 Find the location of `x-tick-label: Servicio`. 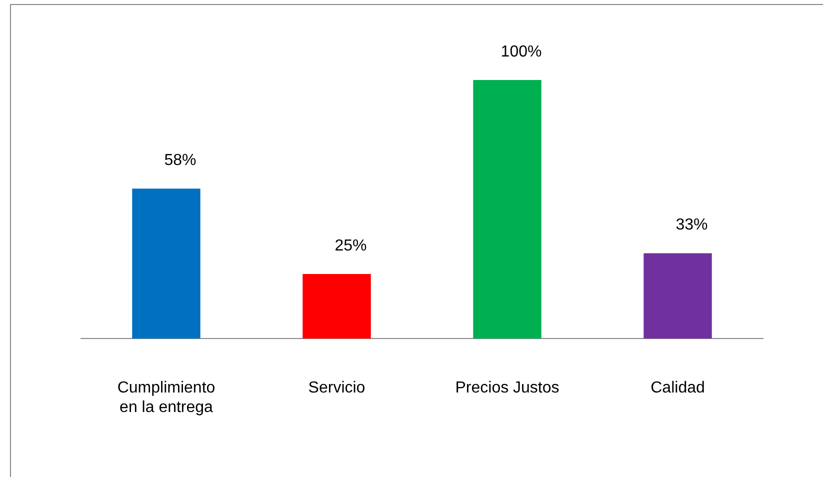

x-tick-label: Servicio is located at coordinates (337, 388).